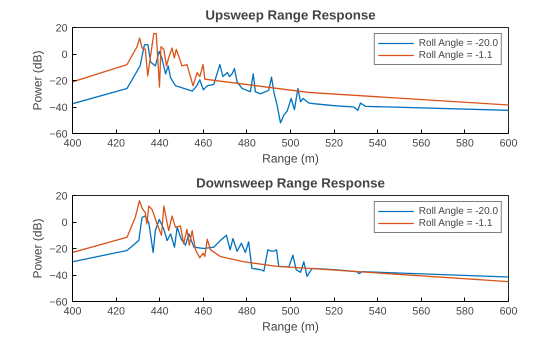 The image size is (560, 337). I want to click on chart-title: Downsweep Range Response, so click(290, 183).